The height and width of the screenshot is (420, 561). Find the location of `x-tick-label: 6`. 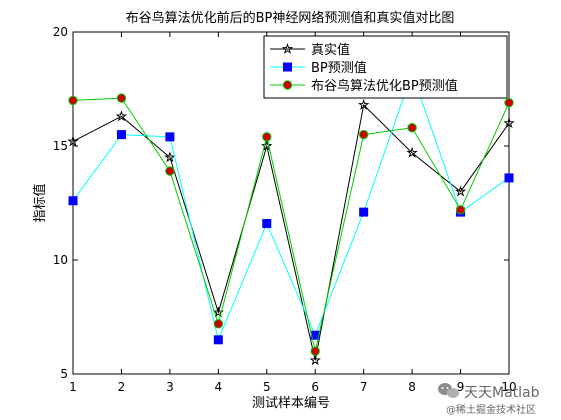

x-tick-label: 6 is located at coordinates (315, 387).